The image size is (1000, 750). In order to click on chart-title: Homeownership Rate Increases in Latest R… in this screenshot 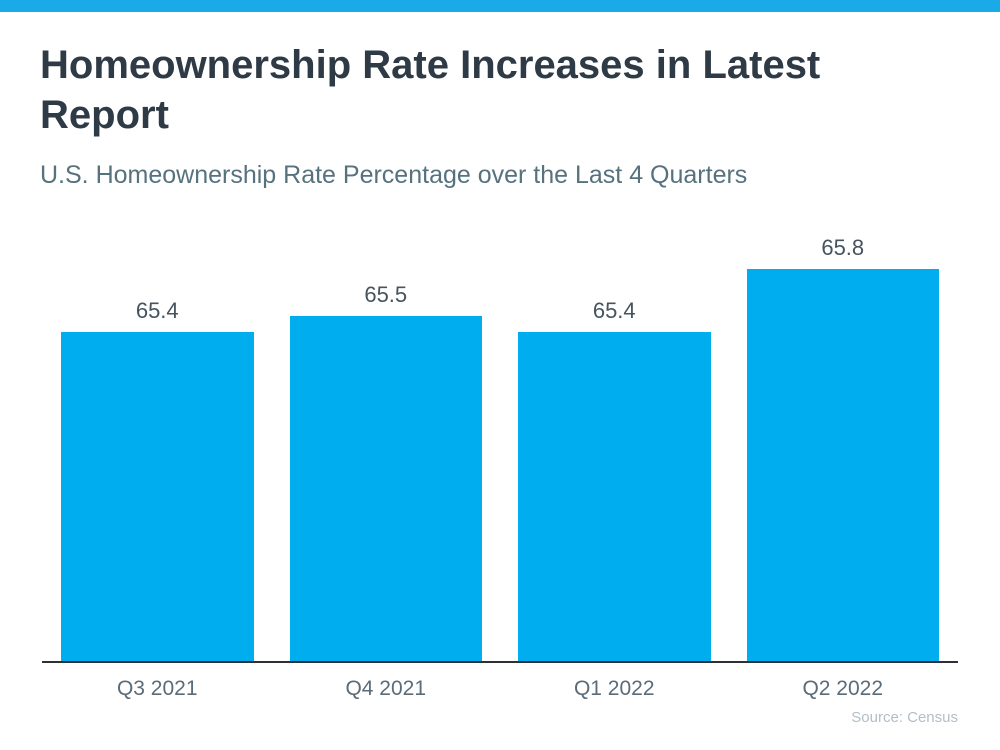, I will do `click(430, 90)`.